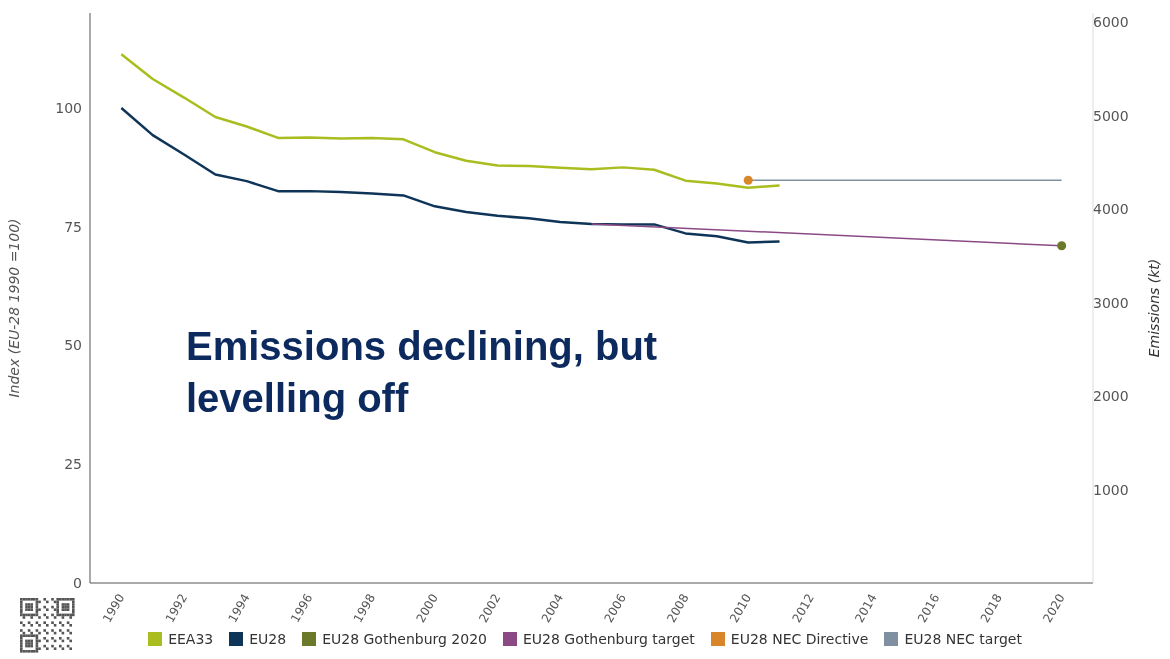 This screenshot has height=659, width=1170. What do you see at coordinates (68, 107) in the screenshot?
I see `y-tick-label: 100` at bounding box center [68, 107].